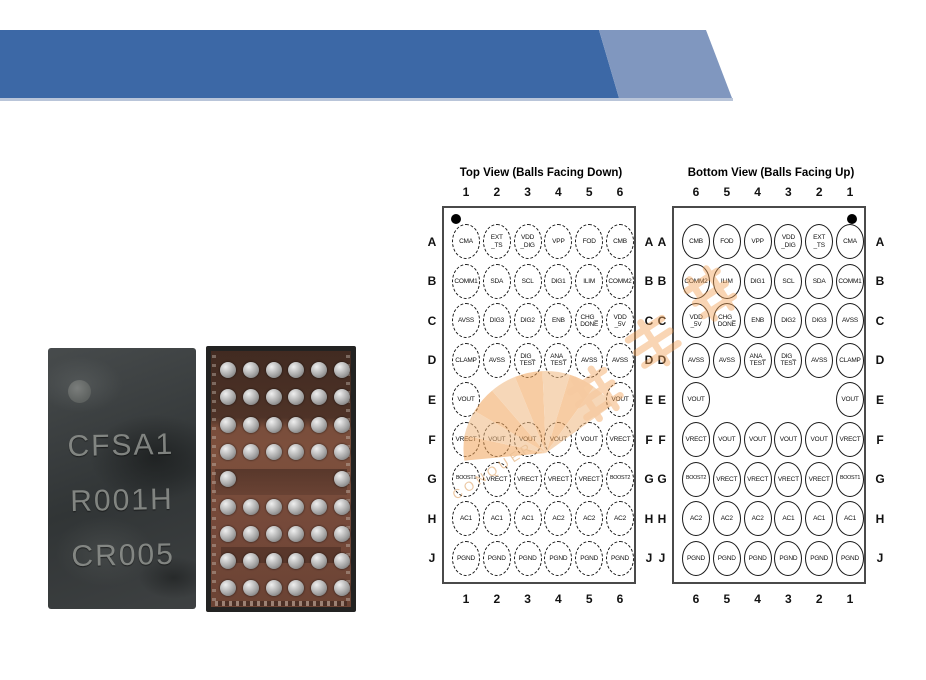  Describe the element at coordinates (466, 400) in the screenshot. I see `ball-E1: VOUT` at that location.